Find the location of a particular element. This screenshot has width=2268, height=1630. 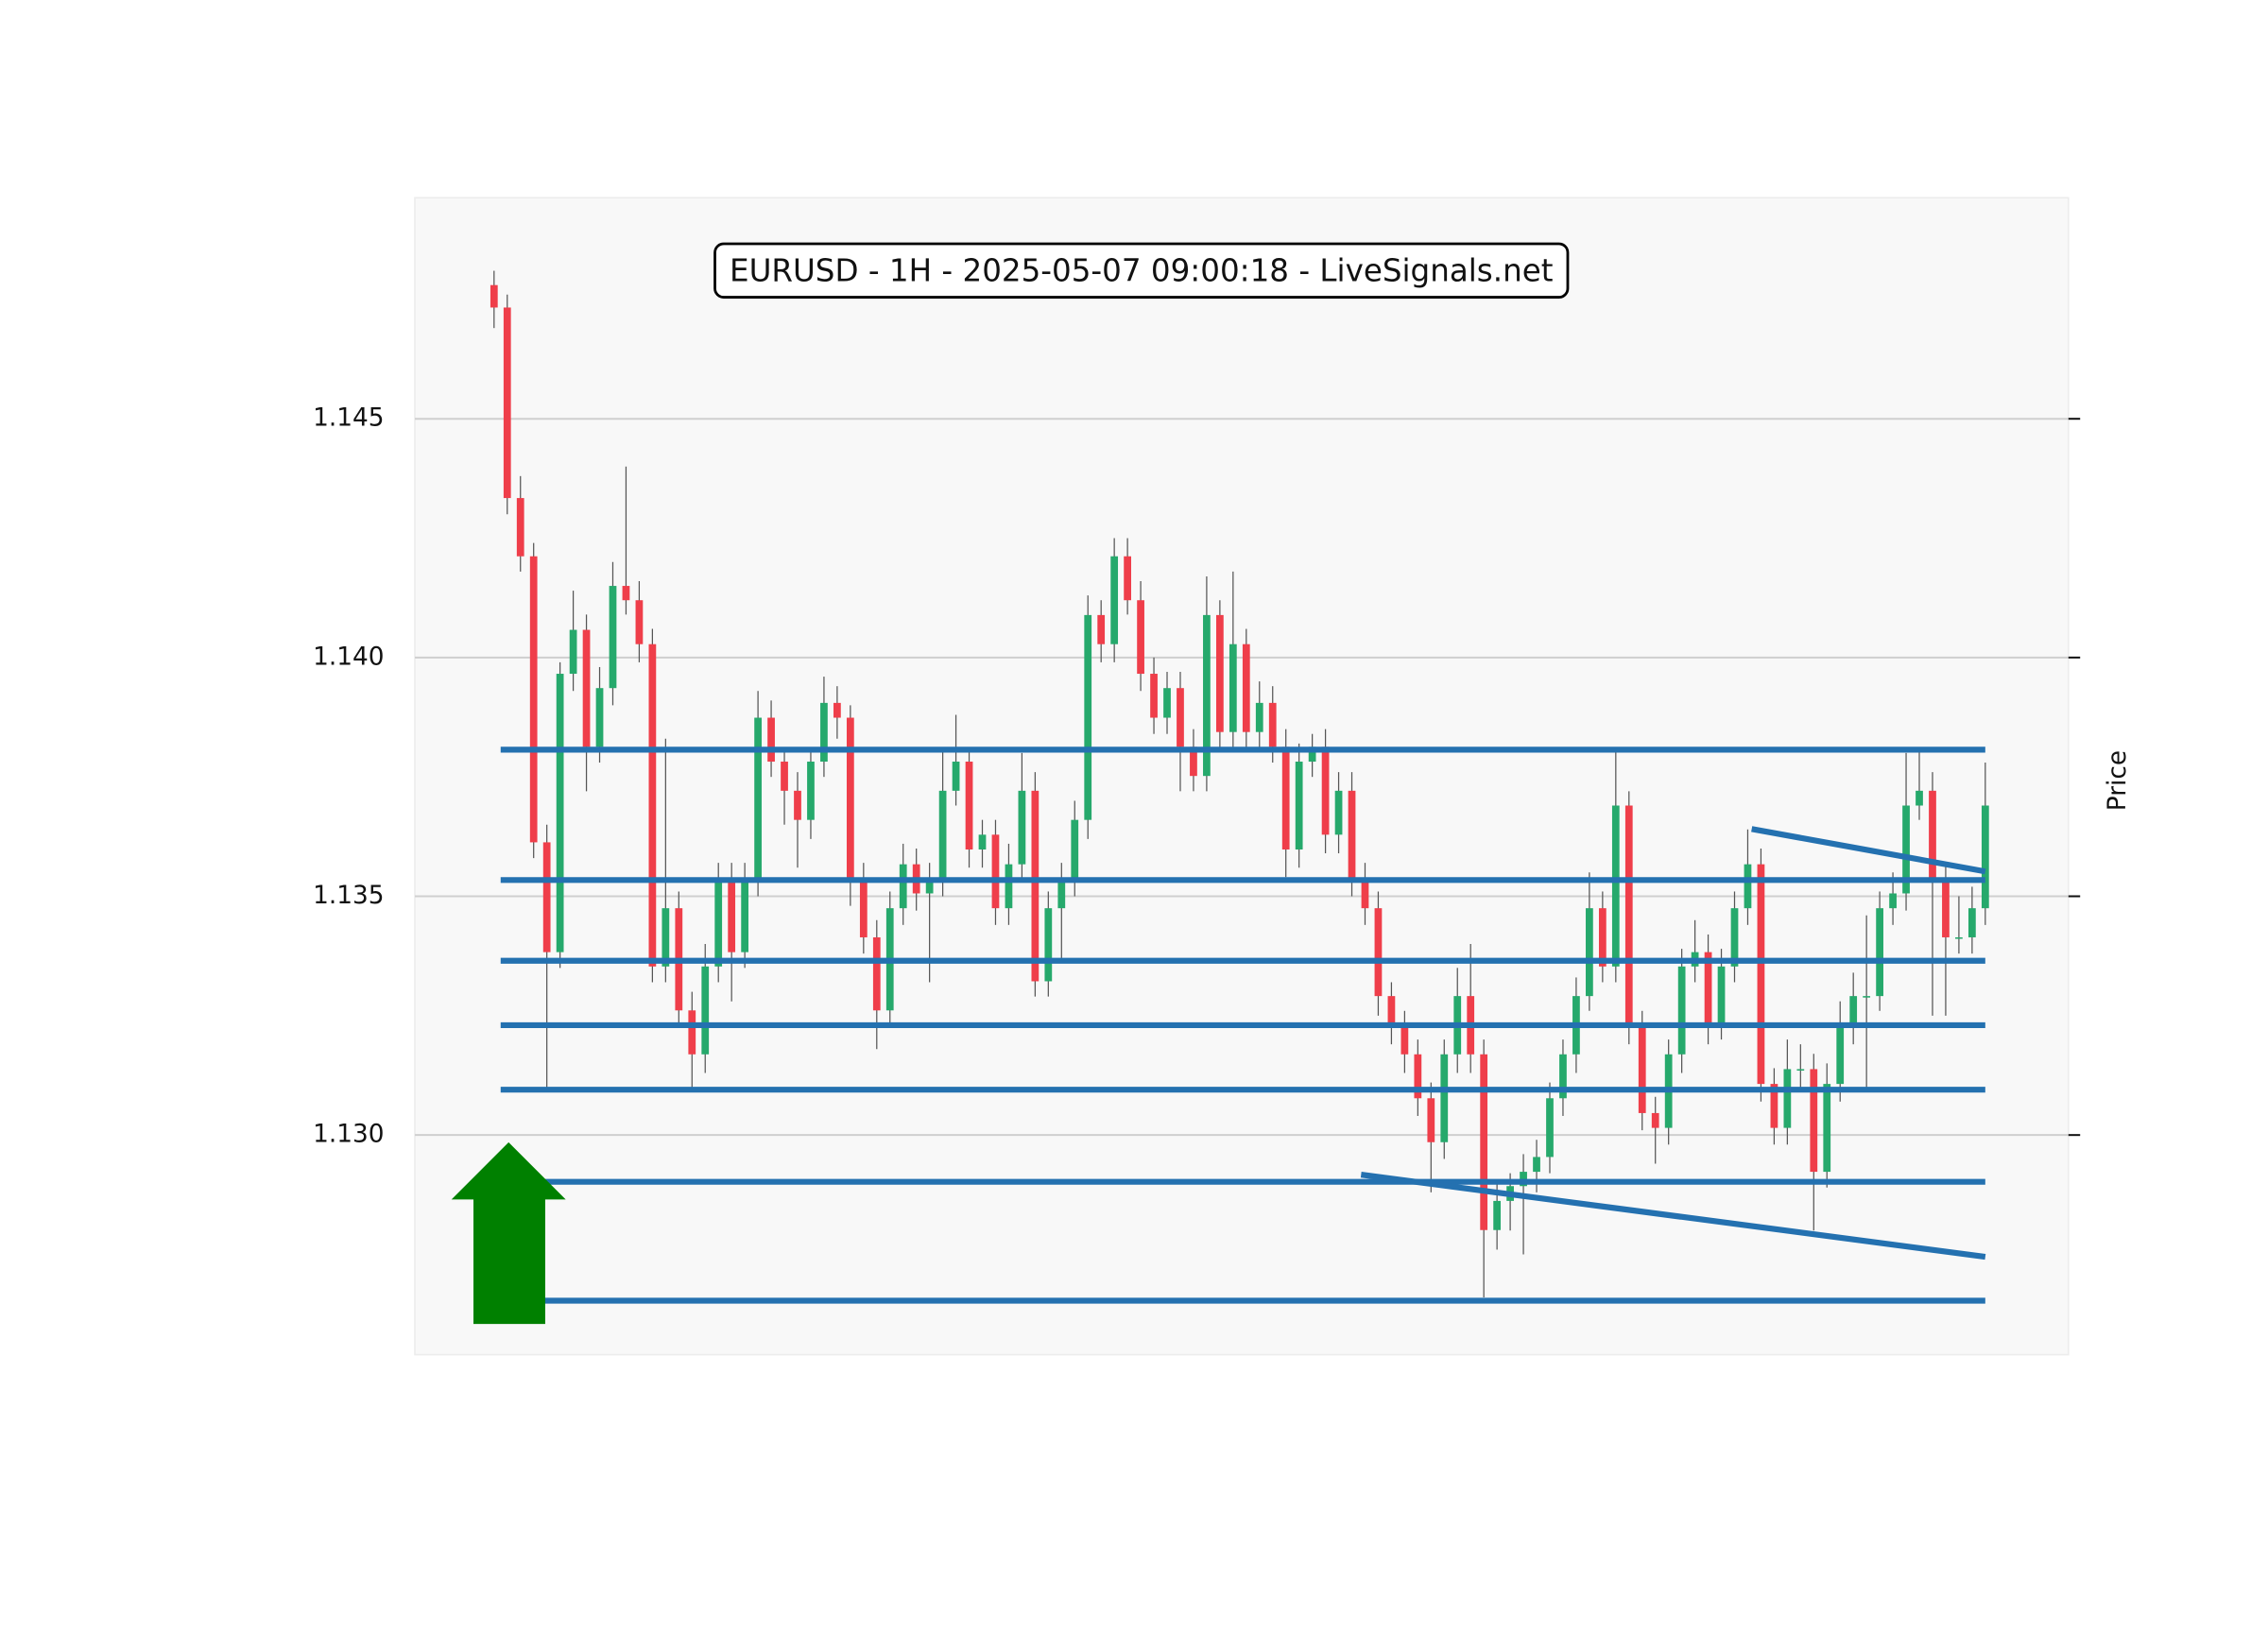

y-tick-label: 1.140 is located at coordinates (348, 657).